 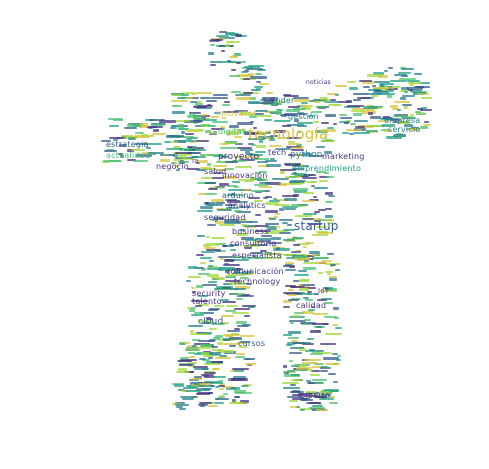 I want to click on word-comunicacion: comunicación, so click(x=255, y=271).